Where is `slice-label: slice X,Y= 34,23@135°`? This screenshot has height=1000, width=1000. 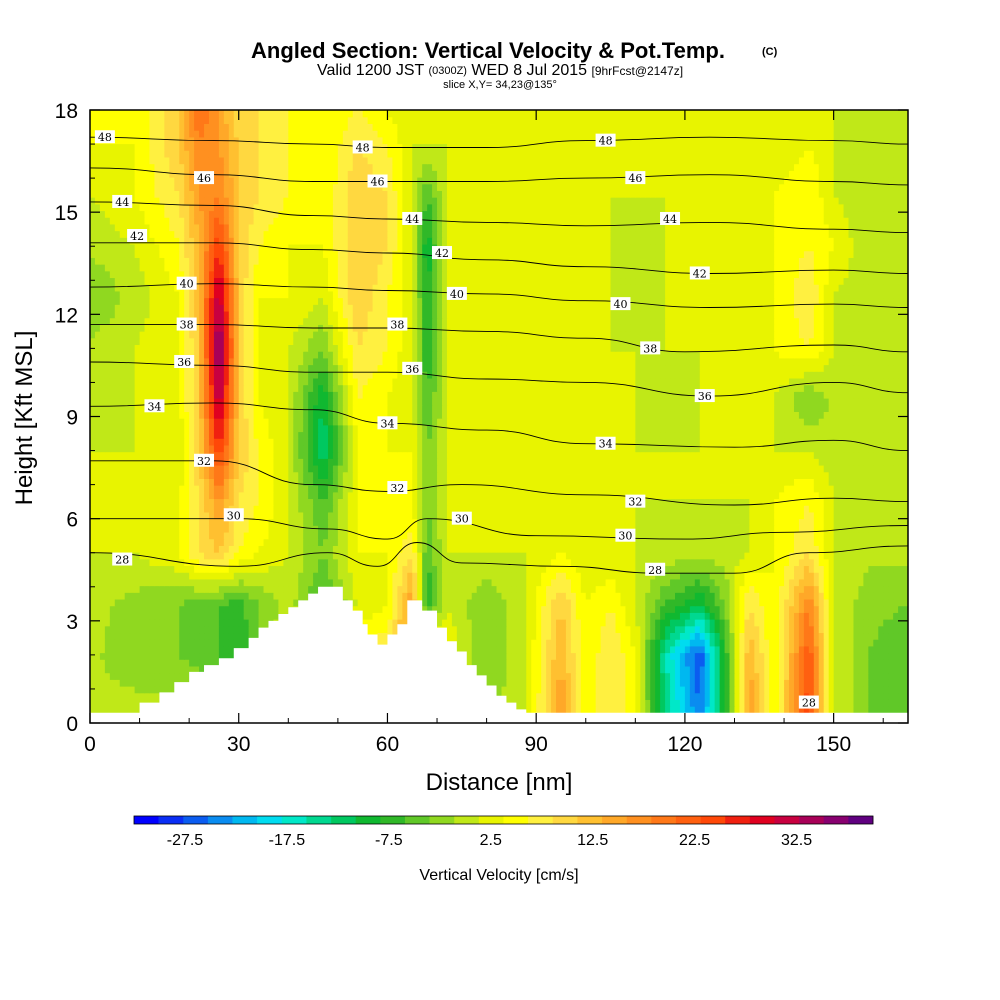 slice-label: slice X,Y= 34,23@135° is located at coordinates (500, 85).